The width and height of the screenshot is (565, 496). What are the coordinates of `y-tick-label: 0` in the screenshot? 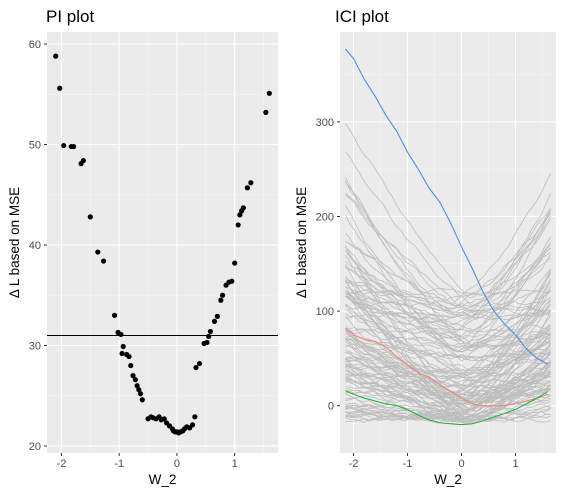 It's located at (331, 407).